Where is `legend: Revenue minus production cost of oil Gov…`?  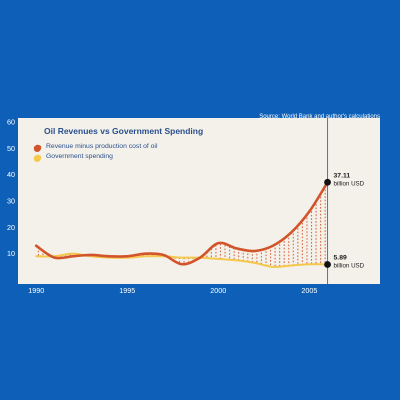
legend: Revenue minus production cost of oil Gov… is located at coordinates (95, 152).